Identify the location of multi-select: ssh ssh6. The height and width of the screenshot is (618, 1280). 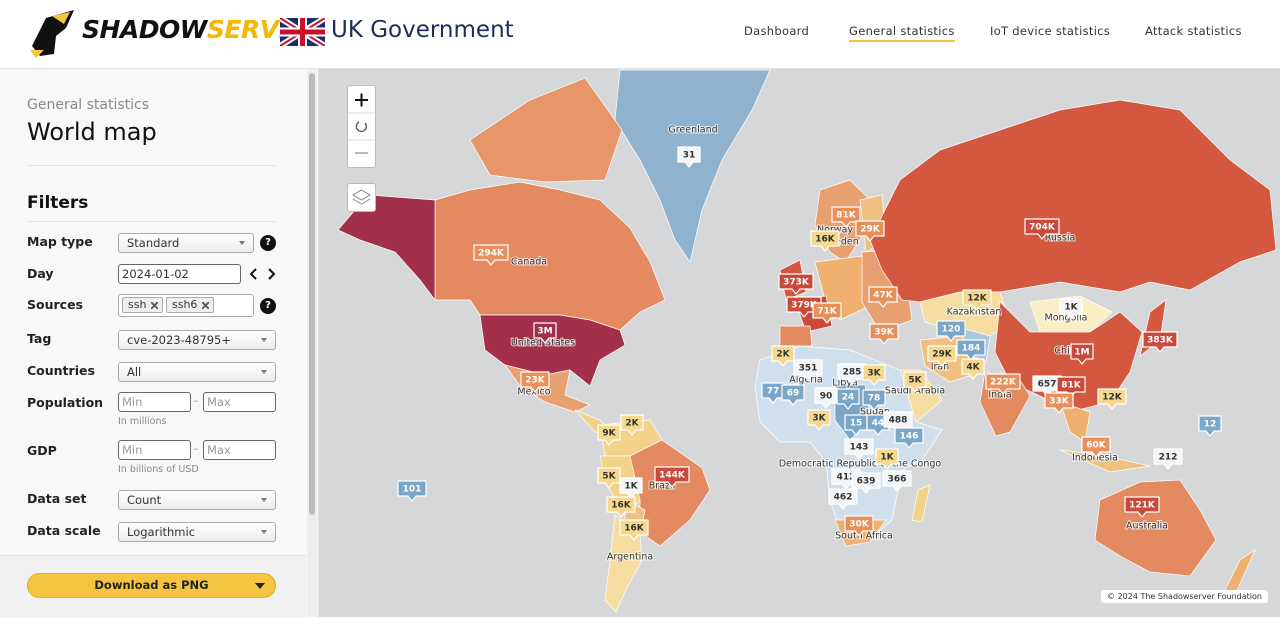
(186, 305).